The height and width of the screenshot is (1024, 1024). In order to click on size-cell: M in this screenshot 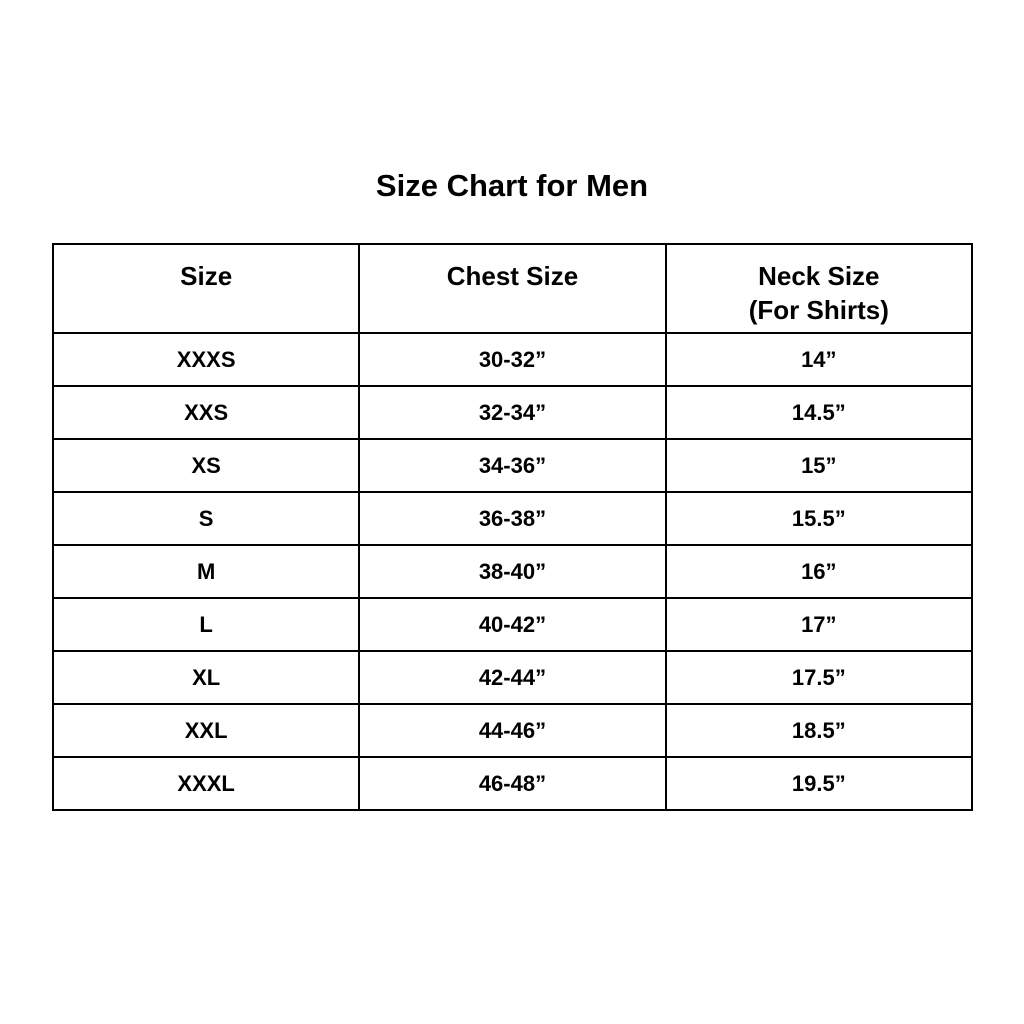, I will do `click(206, 571)`.